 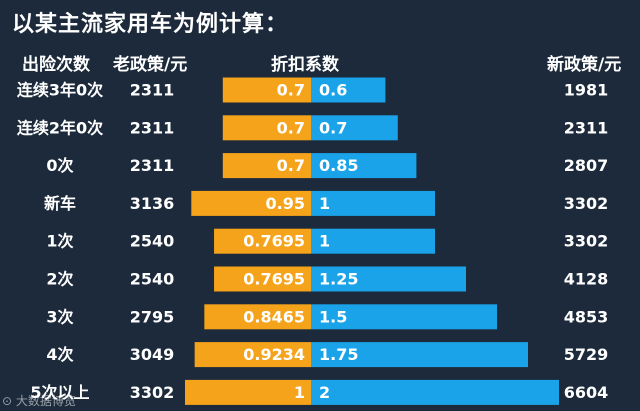 What do you see at coordinates (56, 65) in the screenshot?
I see `header-count: 出险次数` at bounding box center [56, 65].